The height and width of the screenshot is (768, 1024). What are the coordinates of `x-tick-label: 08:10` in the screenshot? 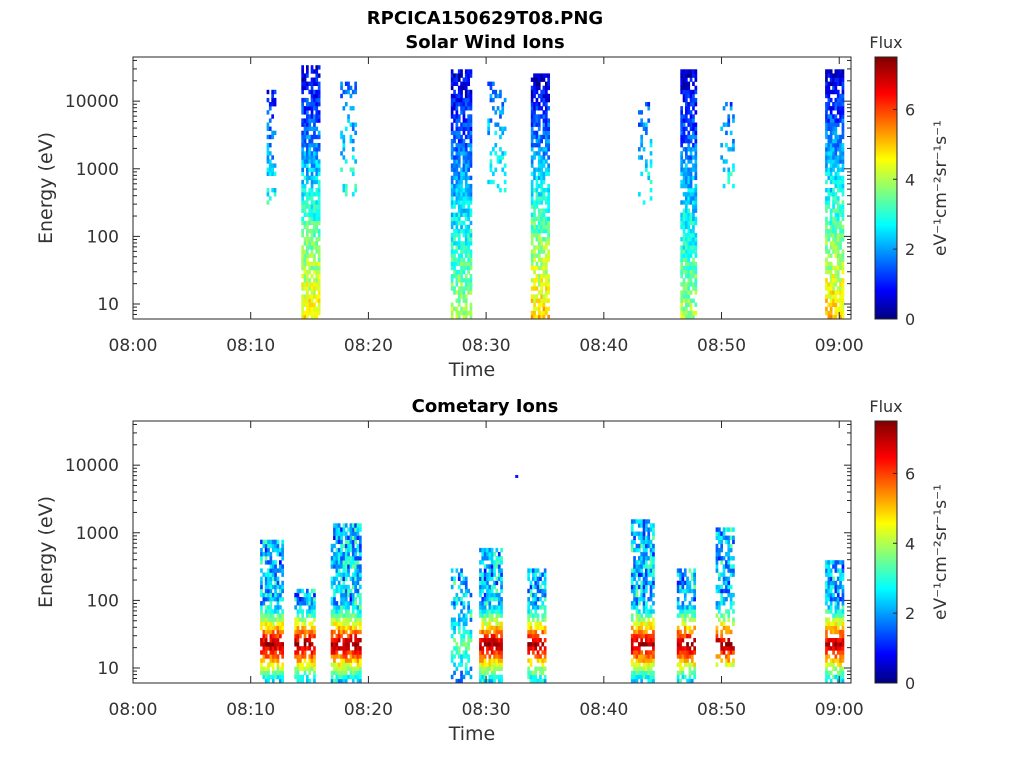 It's located at (250, 346).